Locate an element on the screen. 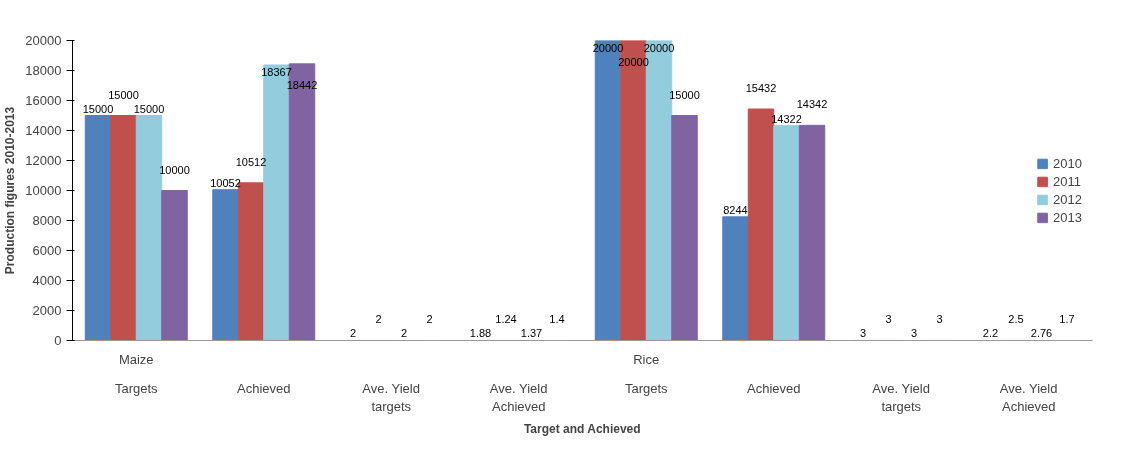 This screenshot has height=460, width=1137. data-label: 1.37 is located at coordinates (531, 333).